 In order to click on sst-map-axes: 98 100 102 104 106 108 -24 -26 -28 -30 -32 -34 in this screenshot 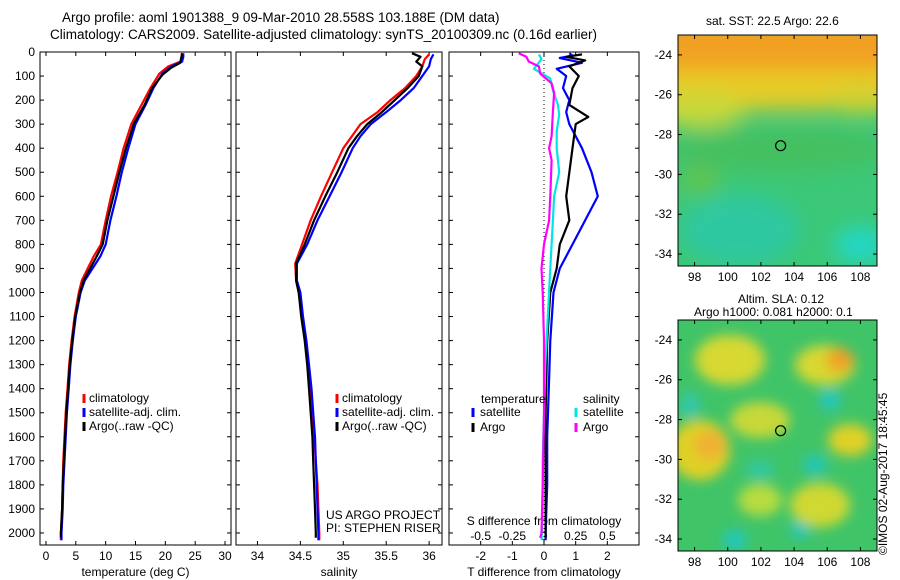, I will do `click(766, 159)`.